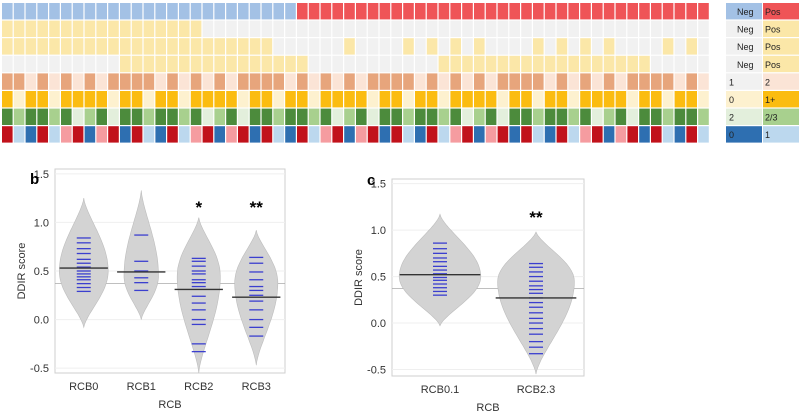  What do you see at coordinates (536, 217) in the screenshot?
I see `significance-label: **` at bounding box center [536, 217].